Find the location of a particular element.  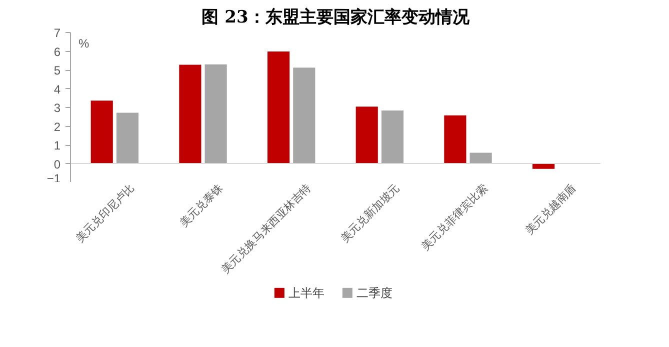

annotation: % is located at coordinates (84, 43).